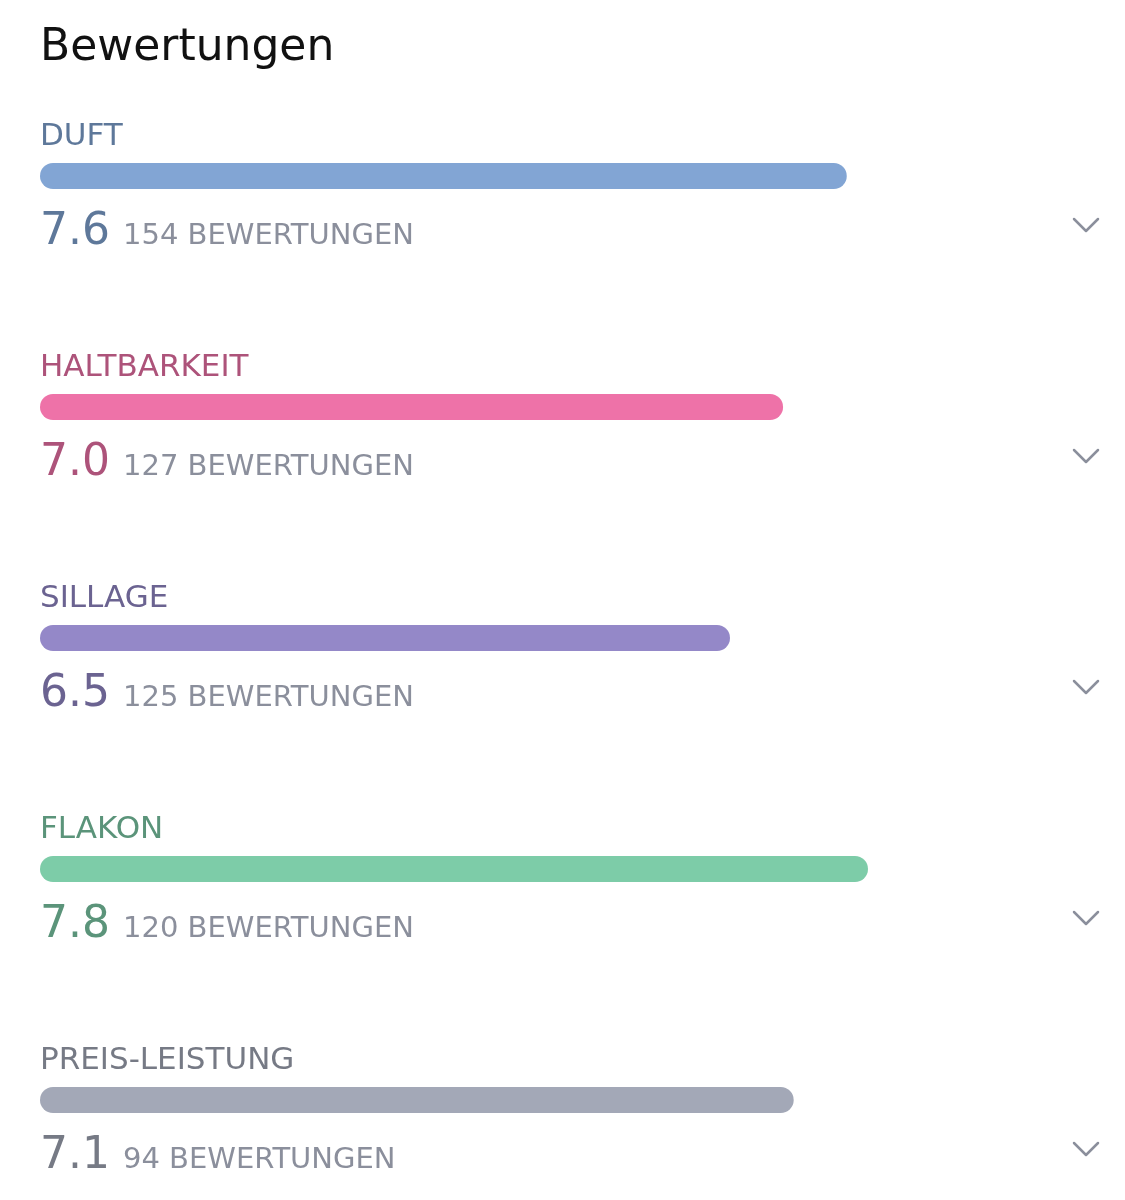 The height and width of the screenshot is (1200, 1125). What do you see at coordinates (268, 927) in the screenshot?
I see `annotation: 120 BEWERTUNGEN` at bounding box center [268, 927].